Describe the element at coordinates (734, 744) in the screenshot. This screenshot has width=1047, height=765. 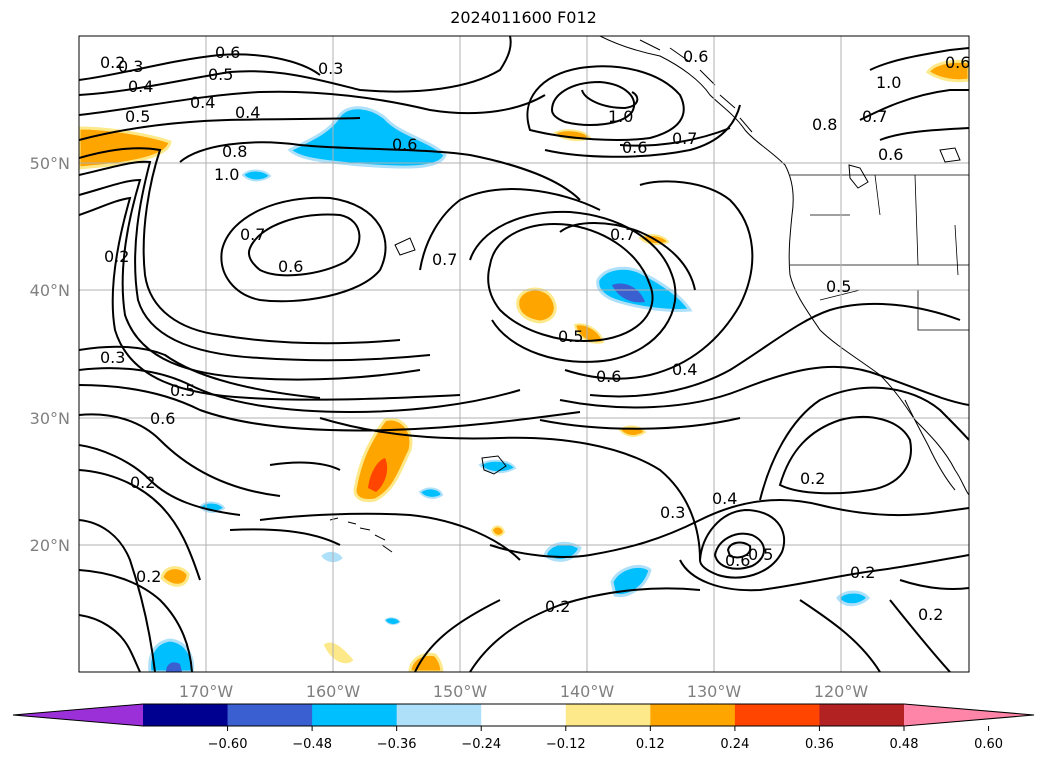
I see `colorbar-tick-label: 0.24` at that location.